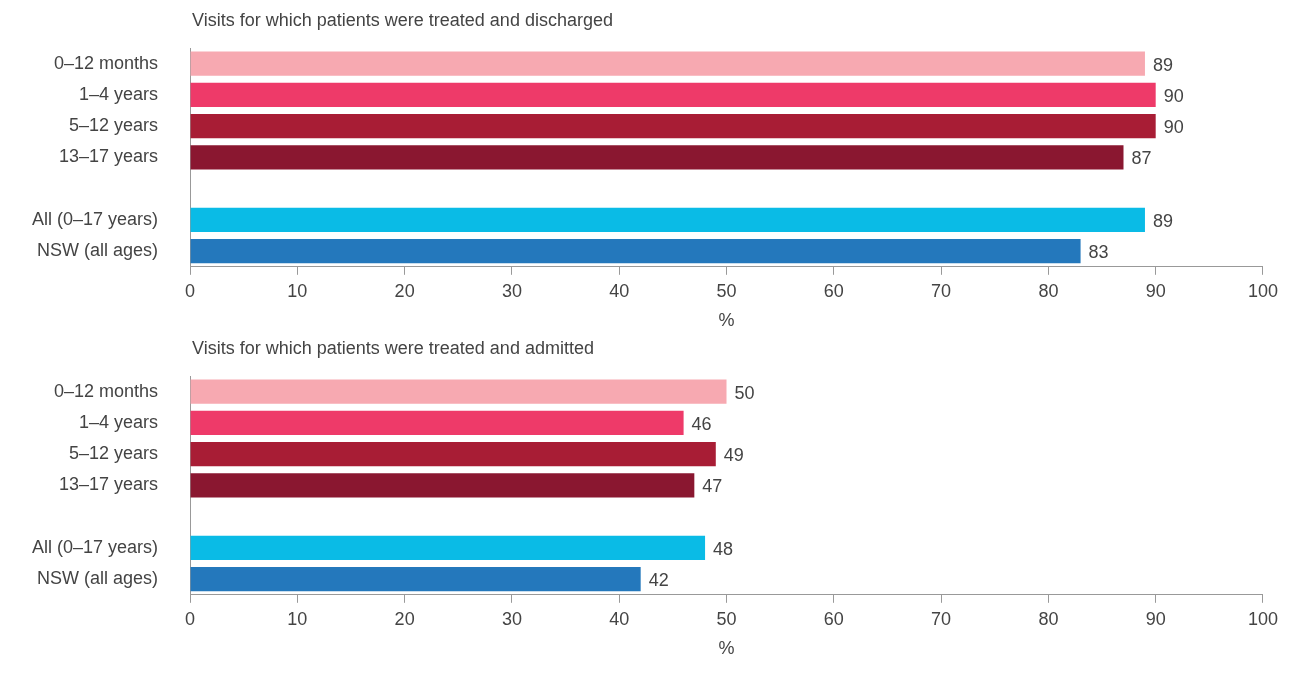 The image size is (1292, 673). I want to click on data-label: 87, so click(1141, 158).